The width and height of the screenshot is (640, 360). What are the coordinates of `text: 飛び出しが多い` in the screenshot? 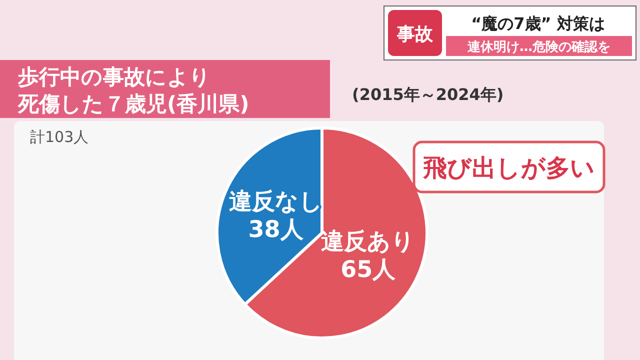 It's located at (508, 168).